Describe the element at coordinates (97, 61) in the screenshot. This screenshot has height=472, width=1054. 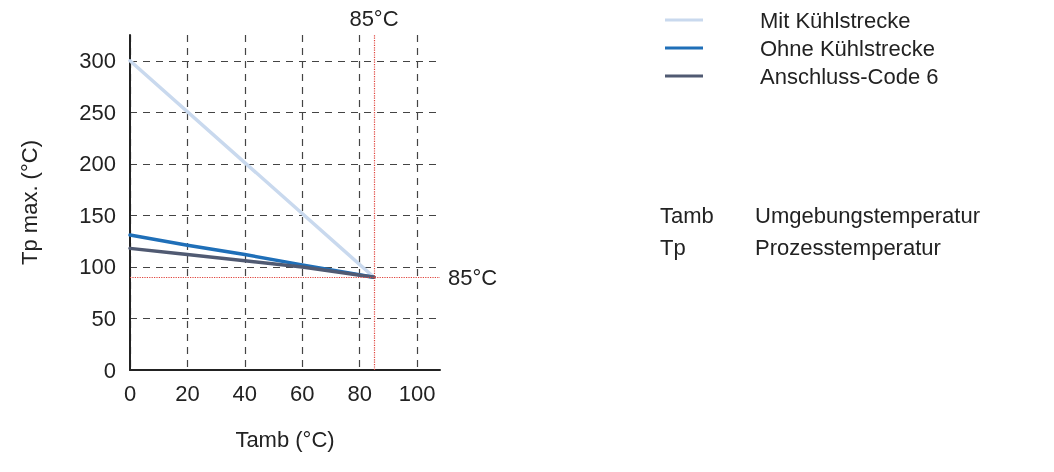
I see `y-tick-label: 300` at that location.